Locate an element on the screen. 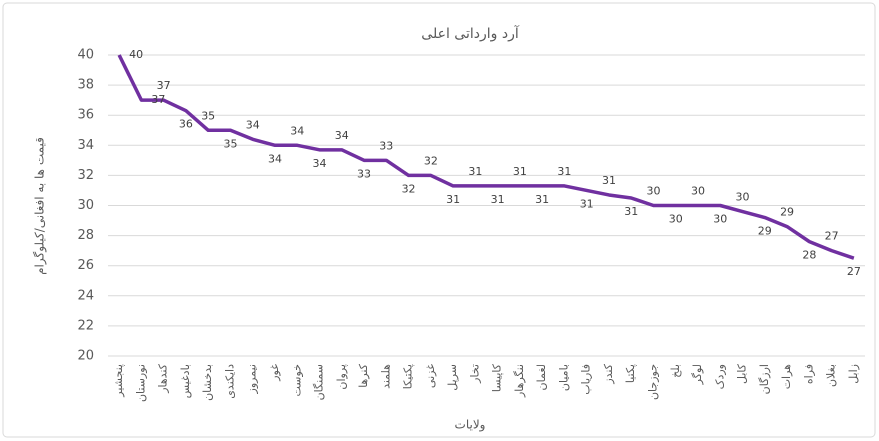 Image resolution: width=879 pixels, height=441 pixels. x-tick-label: نیمروز is located at coordinates (252, 379).